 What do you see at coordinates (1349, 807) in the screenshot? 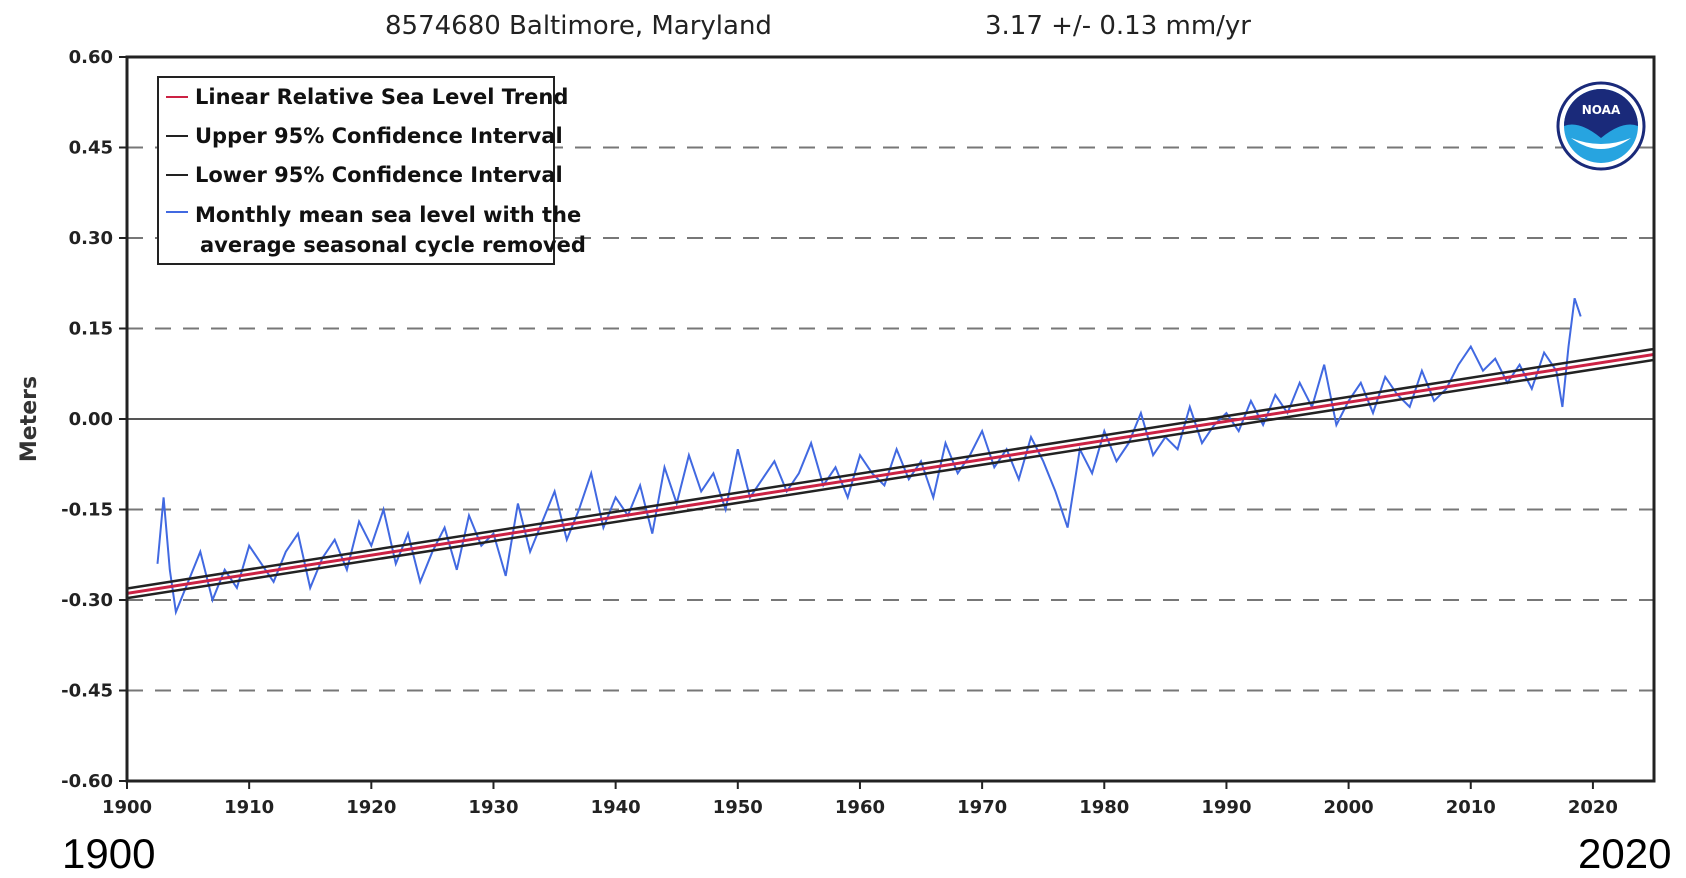
I see `x-tick-label: 2000` at bounding box center [1349, 807].